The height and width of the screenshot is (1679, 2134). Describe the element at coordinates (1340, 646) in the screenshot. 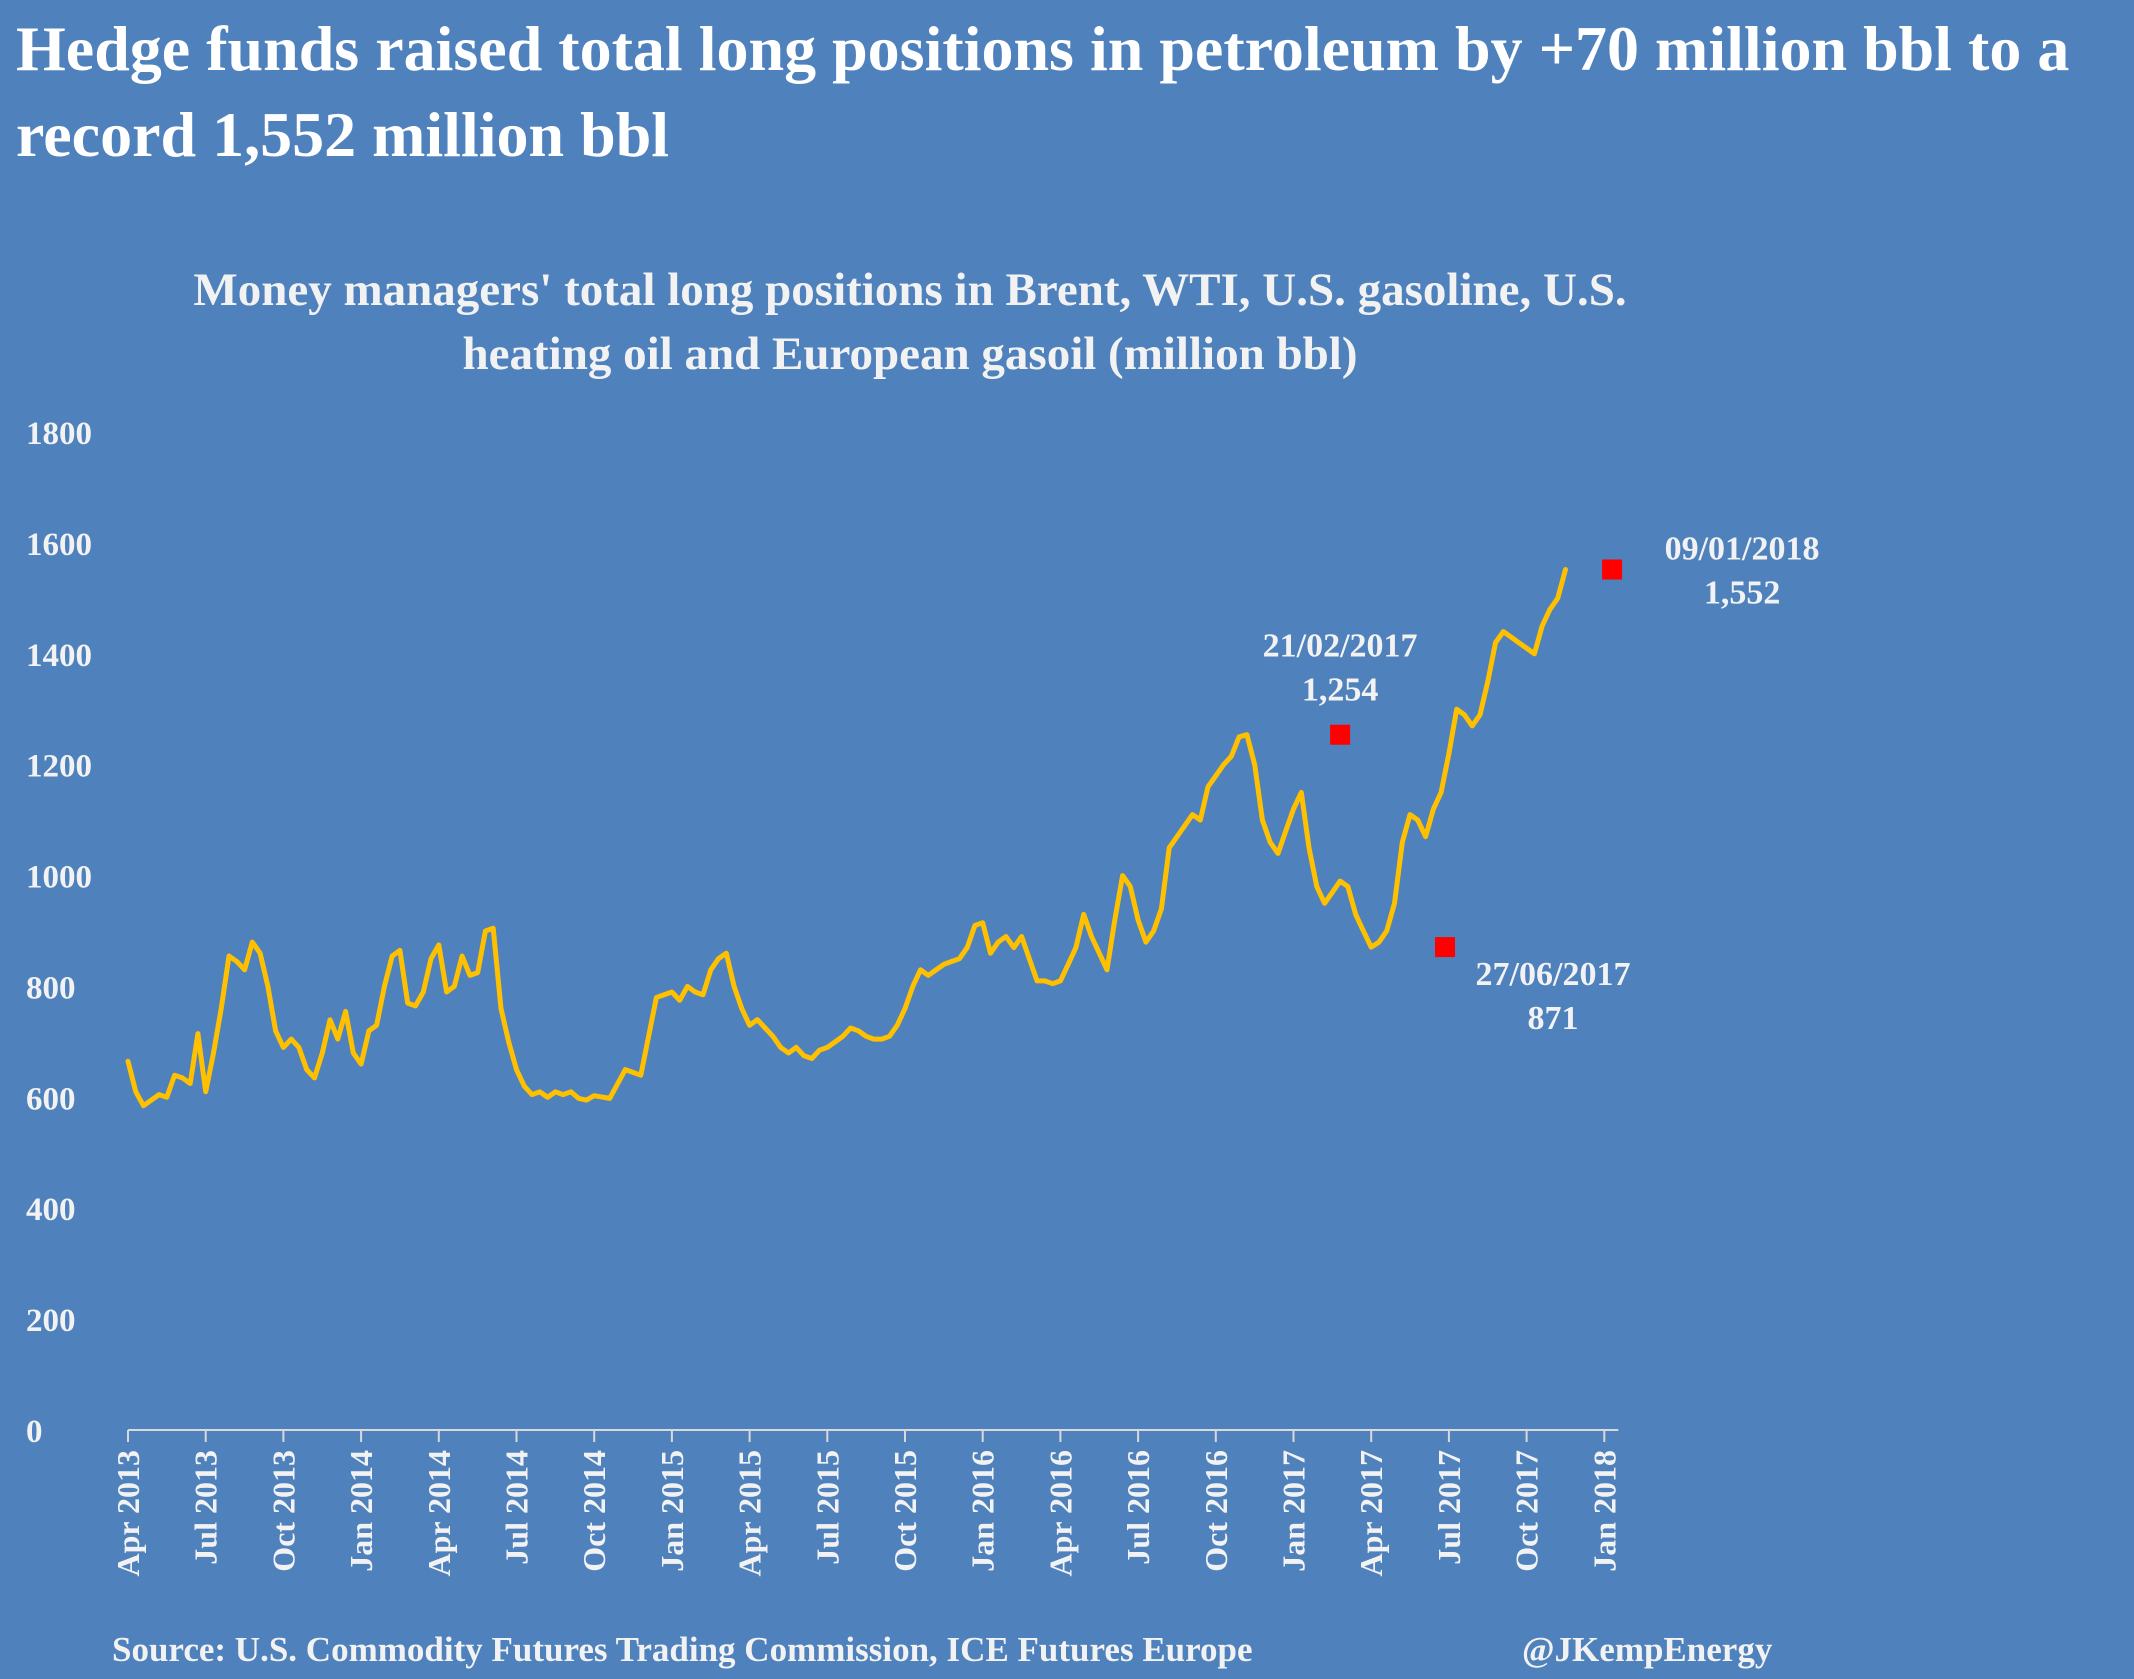

I see `annotation-date: 21/02/2017` at that location.